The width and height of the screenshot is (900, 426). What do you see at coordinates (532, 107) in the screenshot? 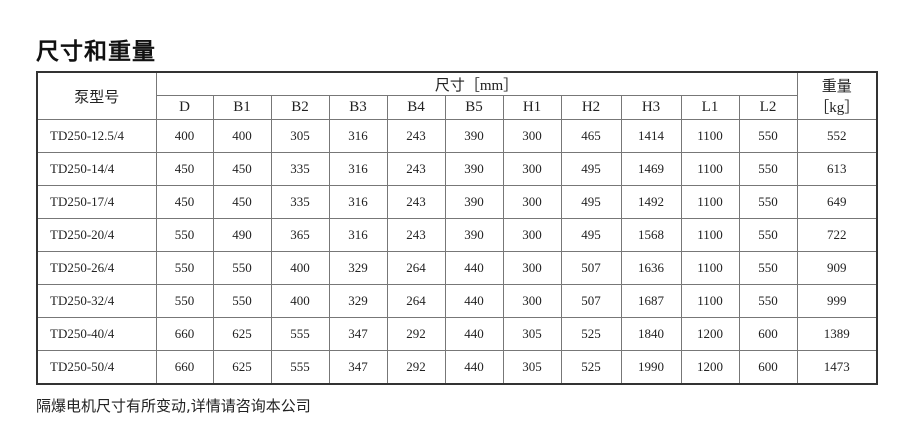
I see `column-header: H1` at bounding box center [532, 107].